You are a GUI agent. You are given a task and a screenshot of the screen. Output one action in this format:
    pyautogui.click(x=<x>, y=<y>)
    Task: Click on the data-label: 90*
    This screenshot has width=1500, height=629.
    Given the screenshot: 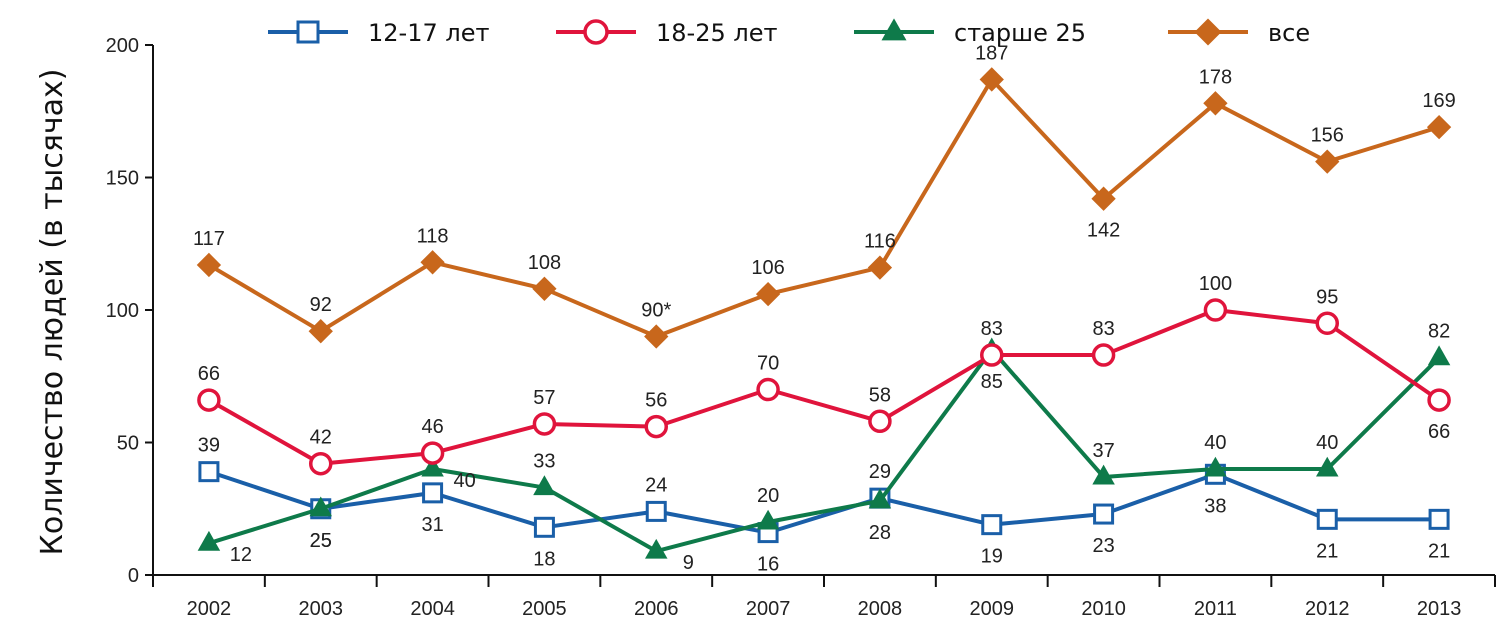 What is the action you would take?
    pyautogui.click(x=656, y=311)
    